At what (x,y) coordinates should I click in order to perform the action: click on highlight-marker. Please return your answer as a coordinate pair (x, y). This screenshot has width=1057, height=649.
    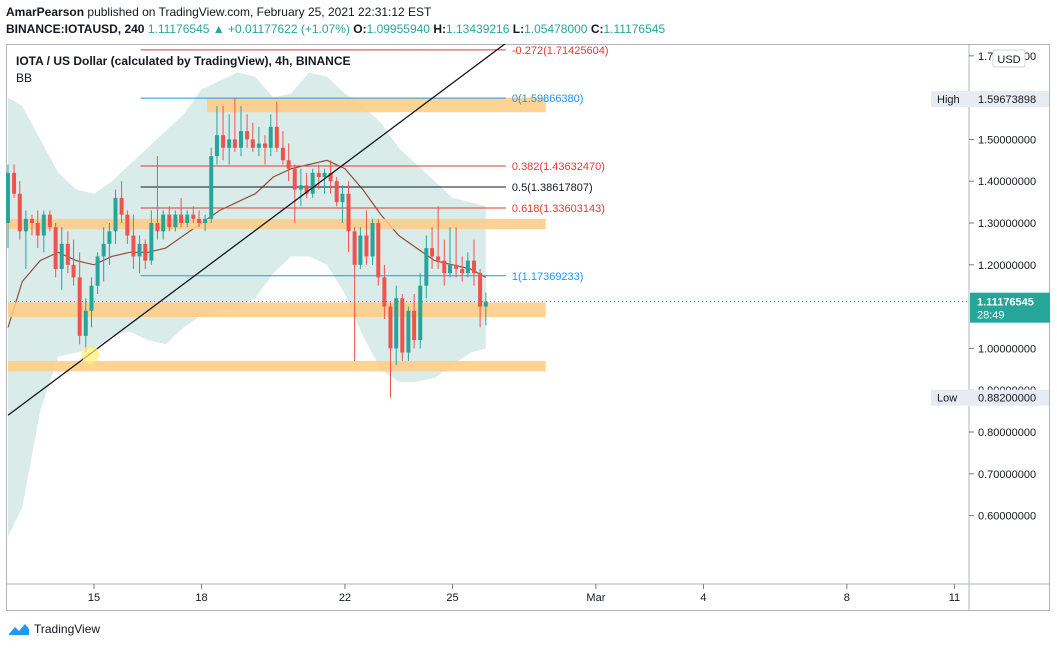
    Looking at the image, I should click on (90, 354).